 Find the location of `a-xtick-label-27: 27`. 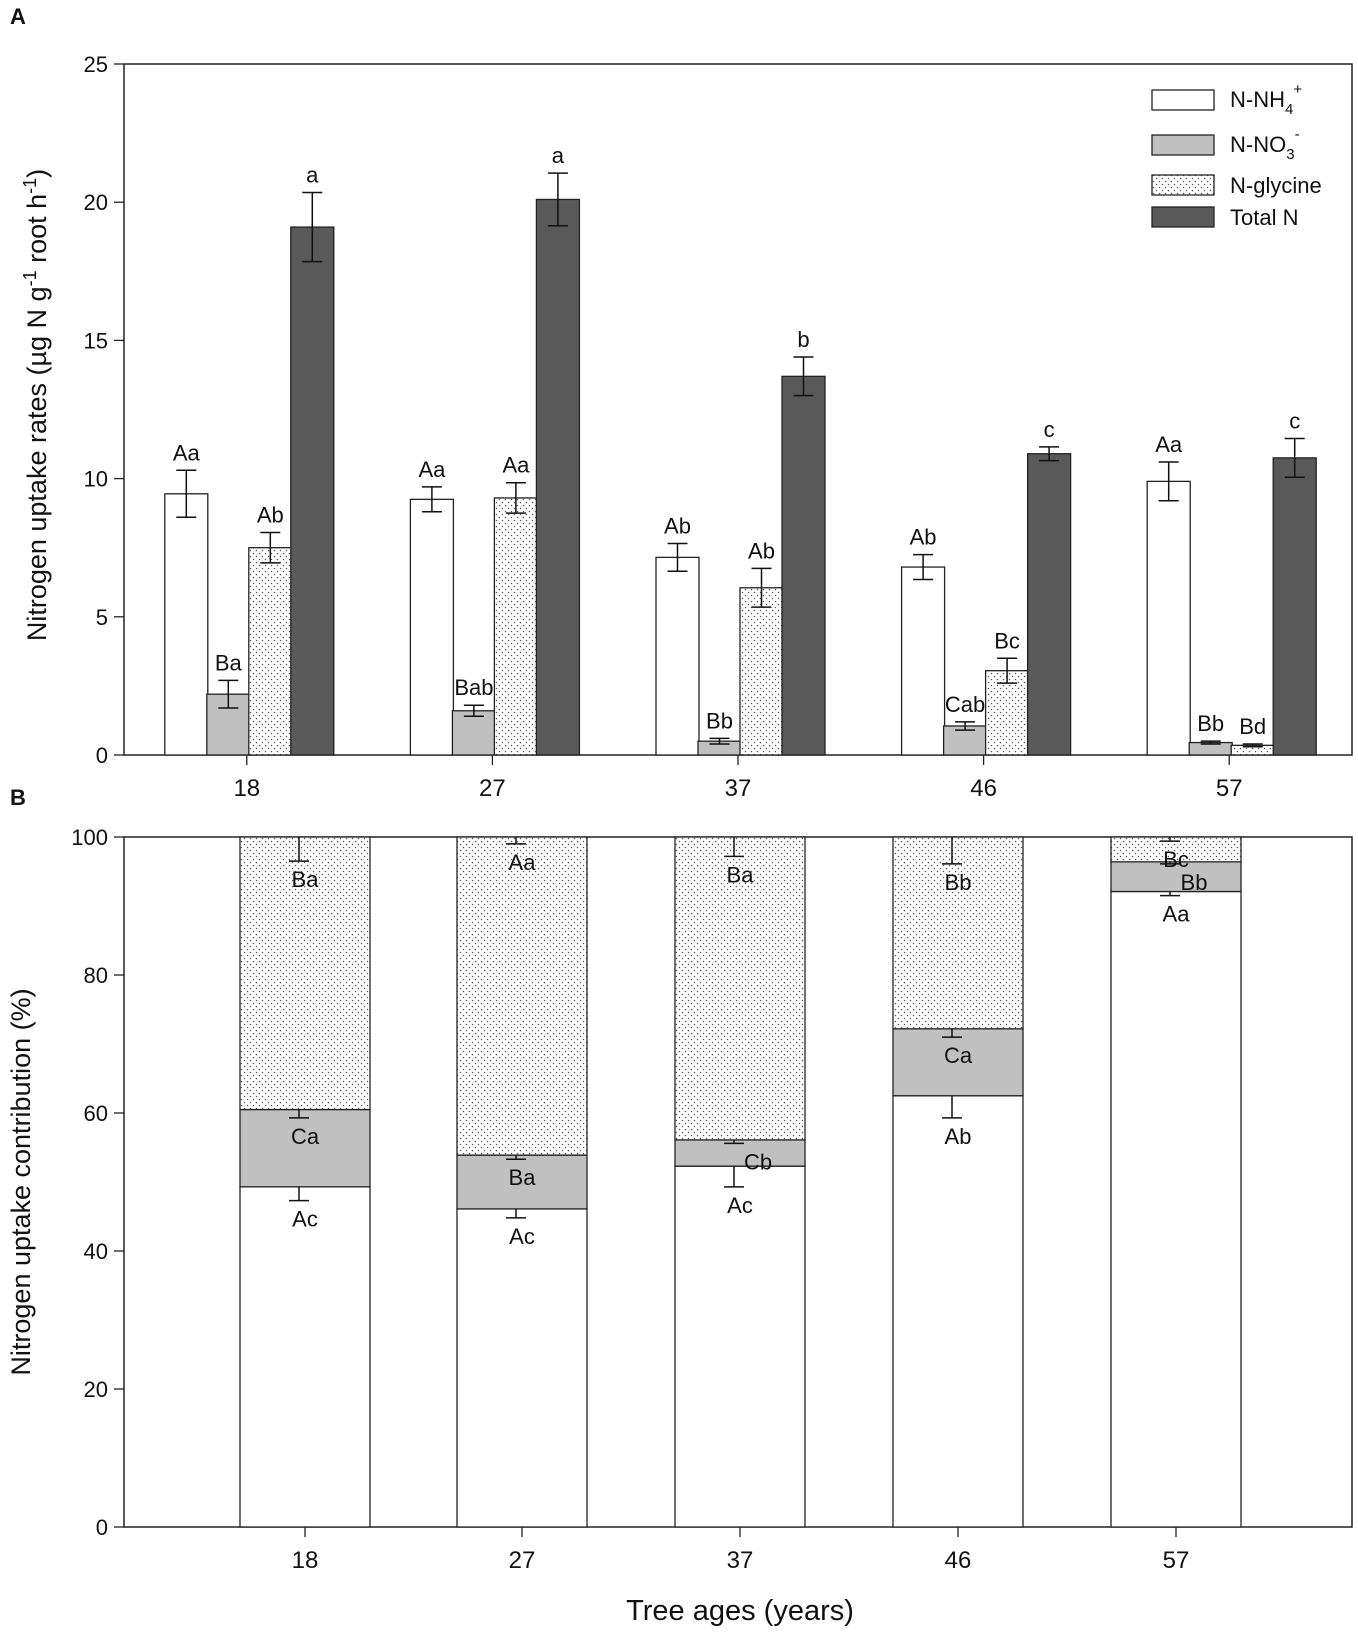

a-xtick-label-27: 27 is located at coordinates (492, 788).